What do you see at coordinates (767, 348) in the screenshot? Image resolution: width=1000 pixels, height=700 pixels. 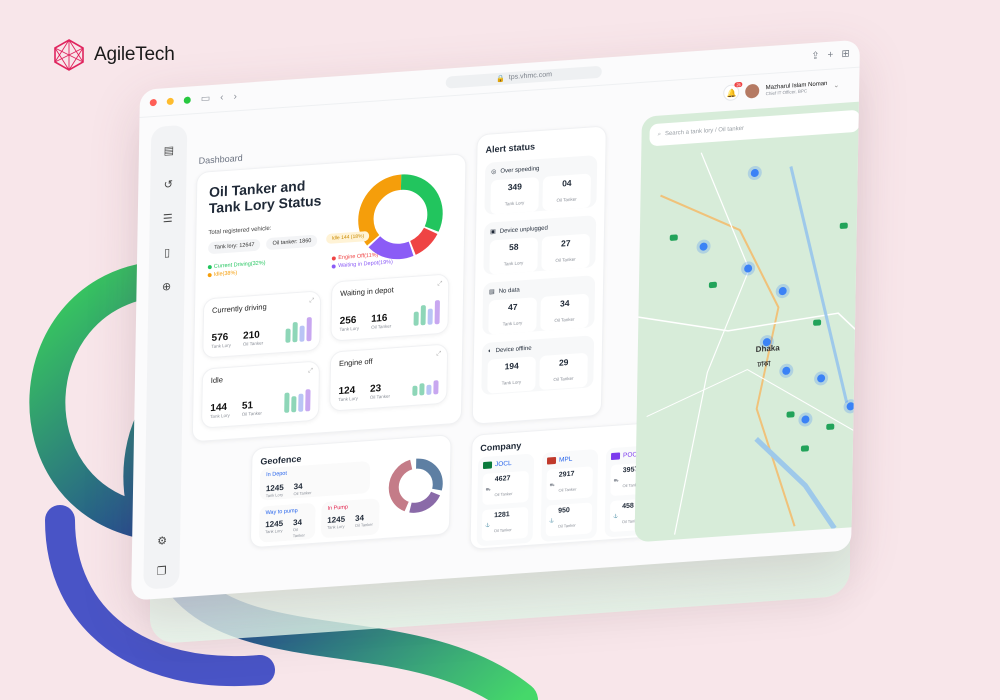 I see `city-label: Dhaka` at bounding box center [767, 348].